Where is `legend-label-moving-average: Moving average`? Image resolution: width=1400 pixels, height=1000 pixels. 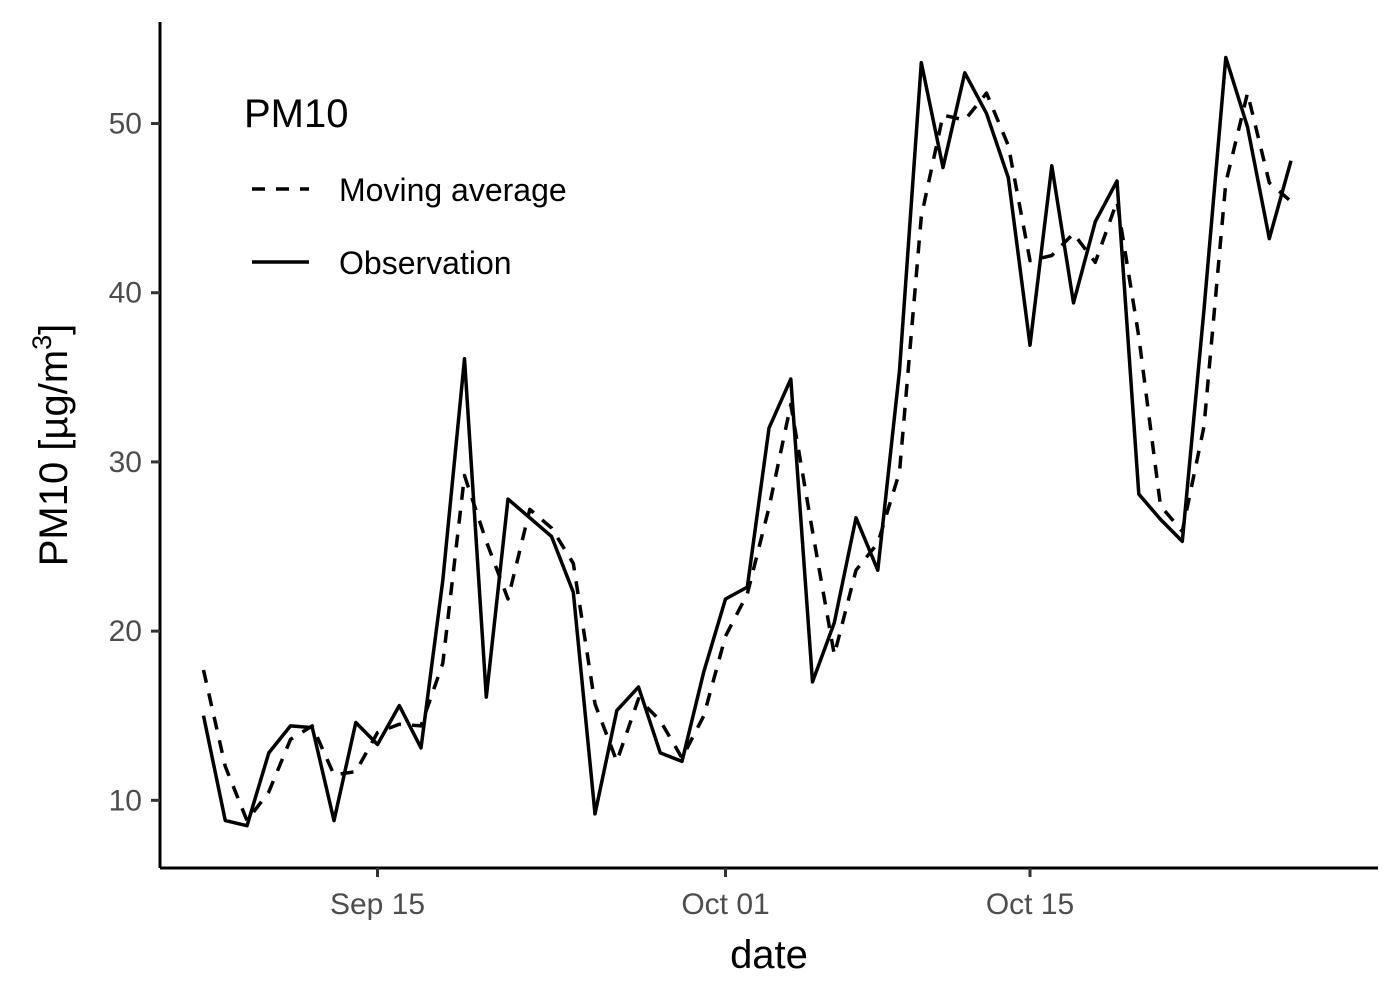
legend-label-moving-average: Moving average is located at coordinates (453, 190).